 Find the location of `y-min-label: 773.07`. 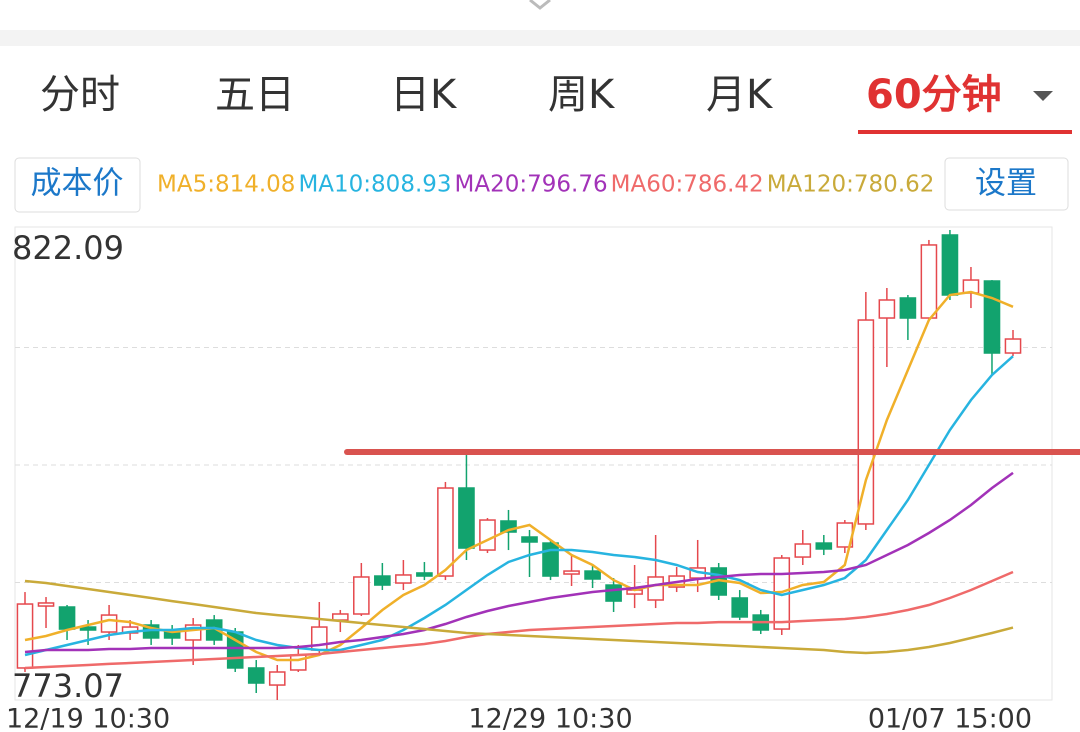

y-min-label: 773.07 is located at coordinates (68, 686).